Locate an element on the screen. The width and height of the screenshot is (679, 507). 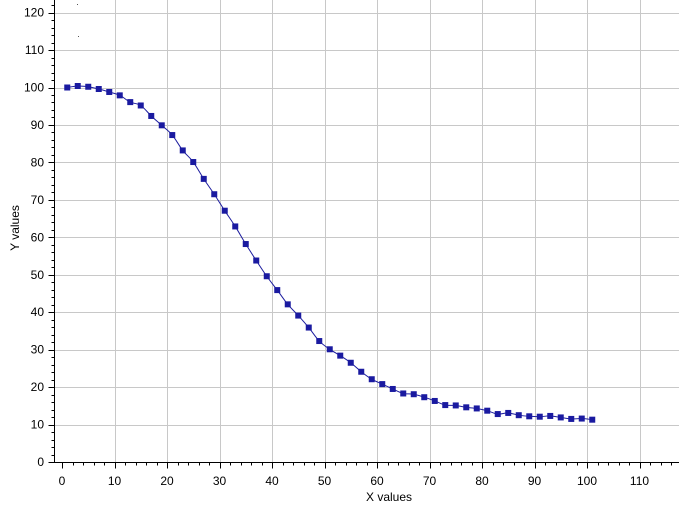
y-tick-label: 20 is located at coordinates (38, 387).